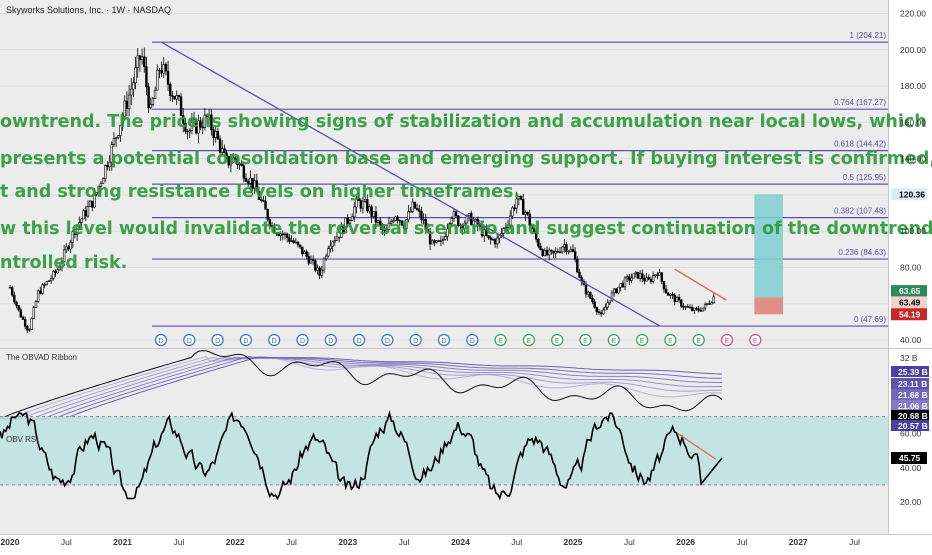 The image size is (932, 555). Describe the element at coordinates (361, 385) in the screenshot. I see `obvad-line` at that location.